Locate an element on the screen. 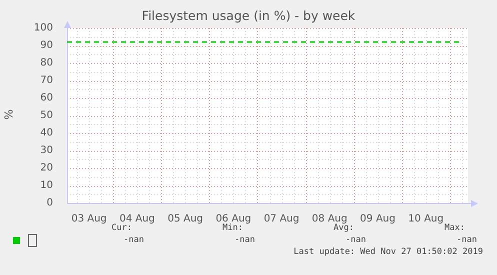 The width and height of the screenshot is (497, 275). y-tick-label: 90 is located at coordinates (46, 46).